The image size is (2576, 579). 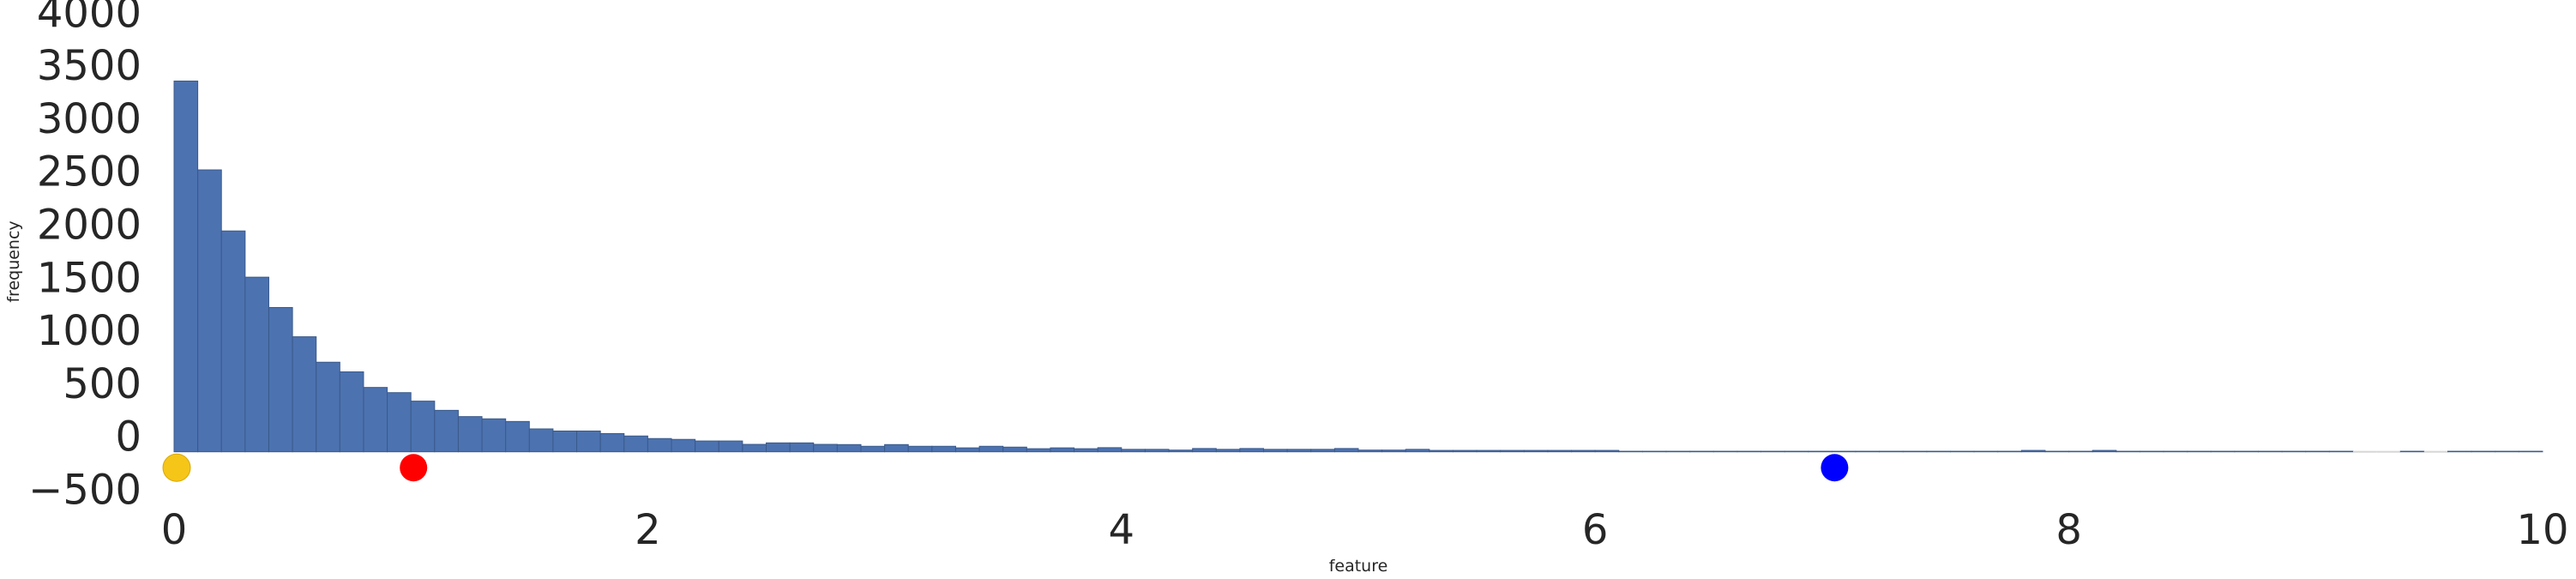 I want to click on x-tick-label: 6, so click(x=1596, y=530).